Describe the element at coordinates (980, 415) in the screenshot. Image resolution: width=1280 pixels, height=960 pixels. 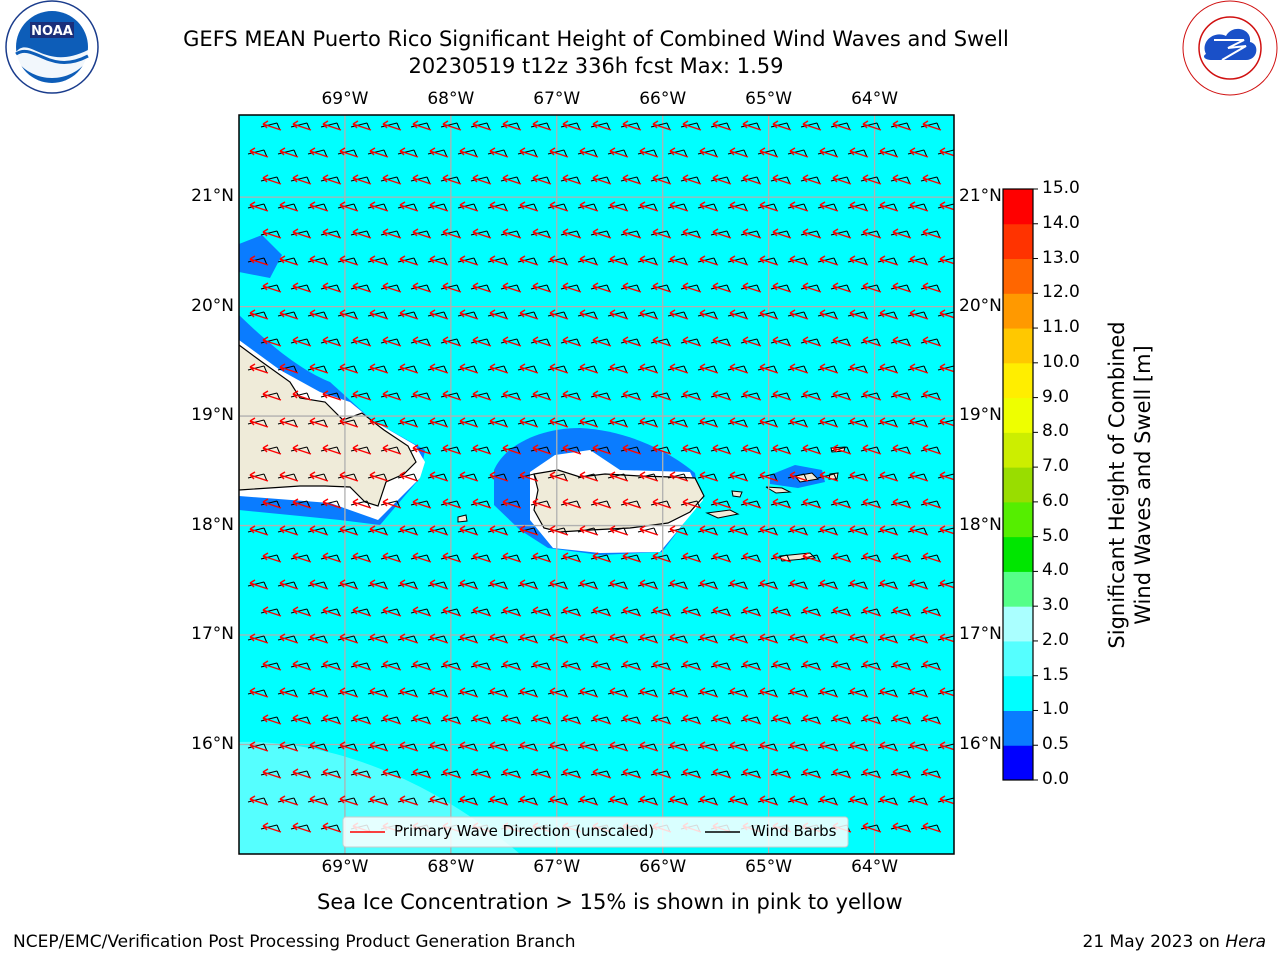
I see `latitude-label: 19°N` at that location.